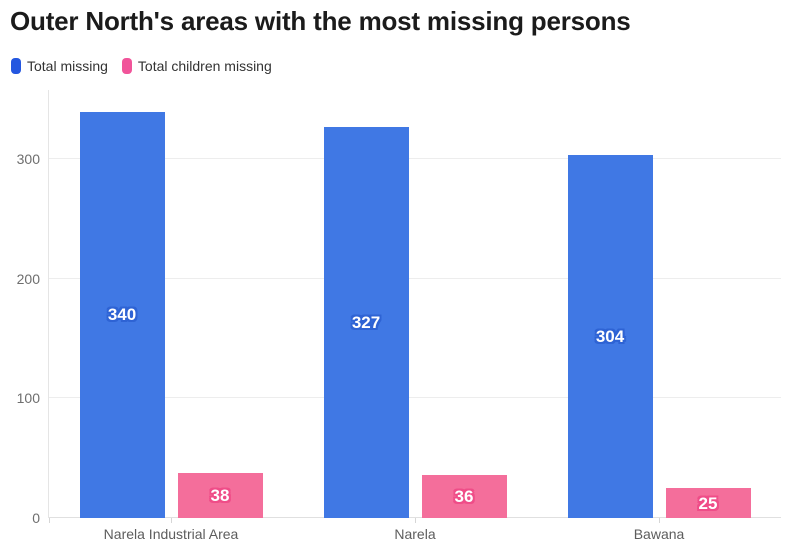 This screenshot has width=794, height=555. I want to click on x-axis-label-narela-industrial-area: Narela Industrial Area, so click(171, 534).